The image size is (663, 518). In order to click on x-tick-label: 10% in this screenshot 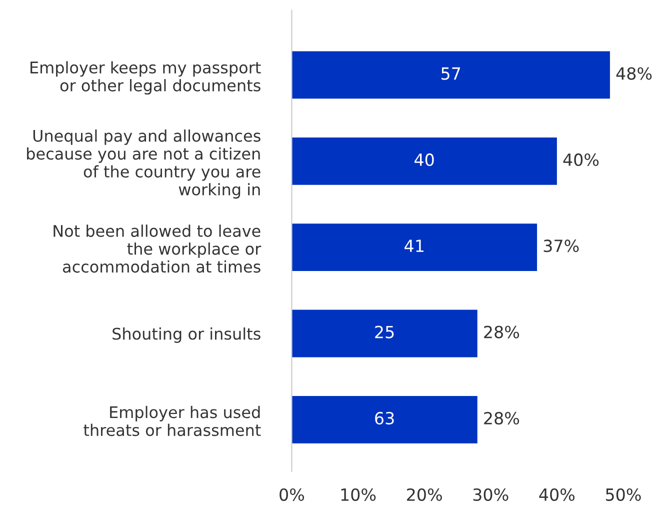, I will do `click(358, 494)`.